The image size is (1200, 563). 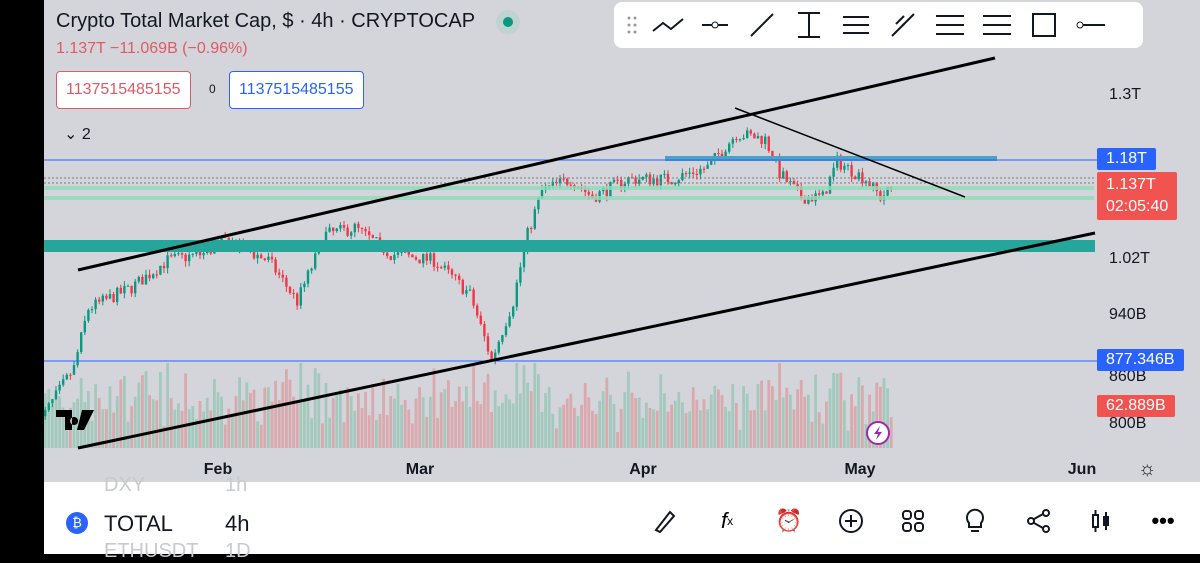 I want to click on symbol-name: TOTAL, so click(x=138, y=523).